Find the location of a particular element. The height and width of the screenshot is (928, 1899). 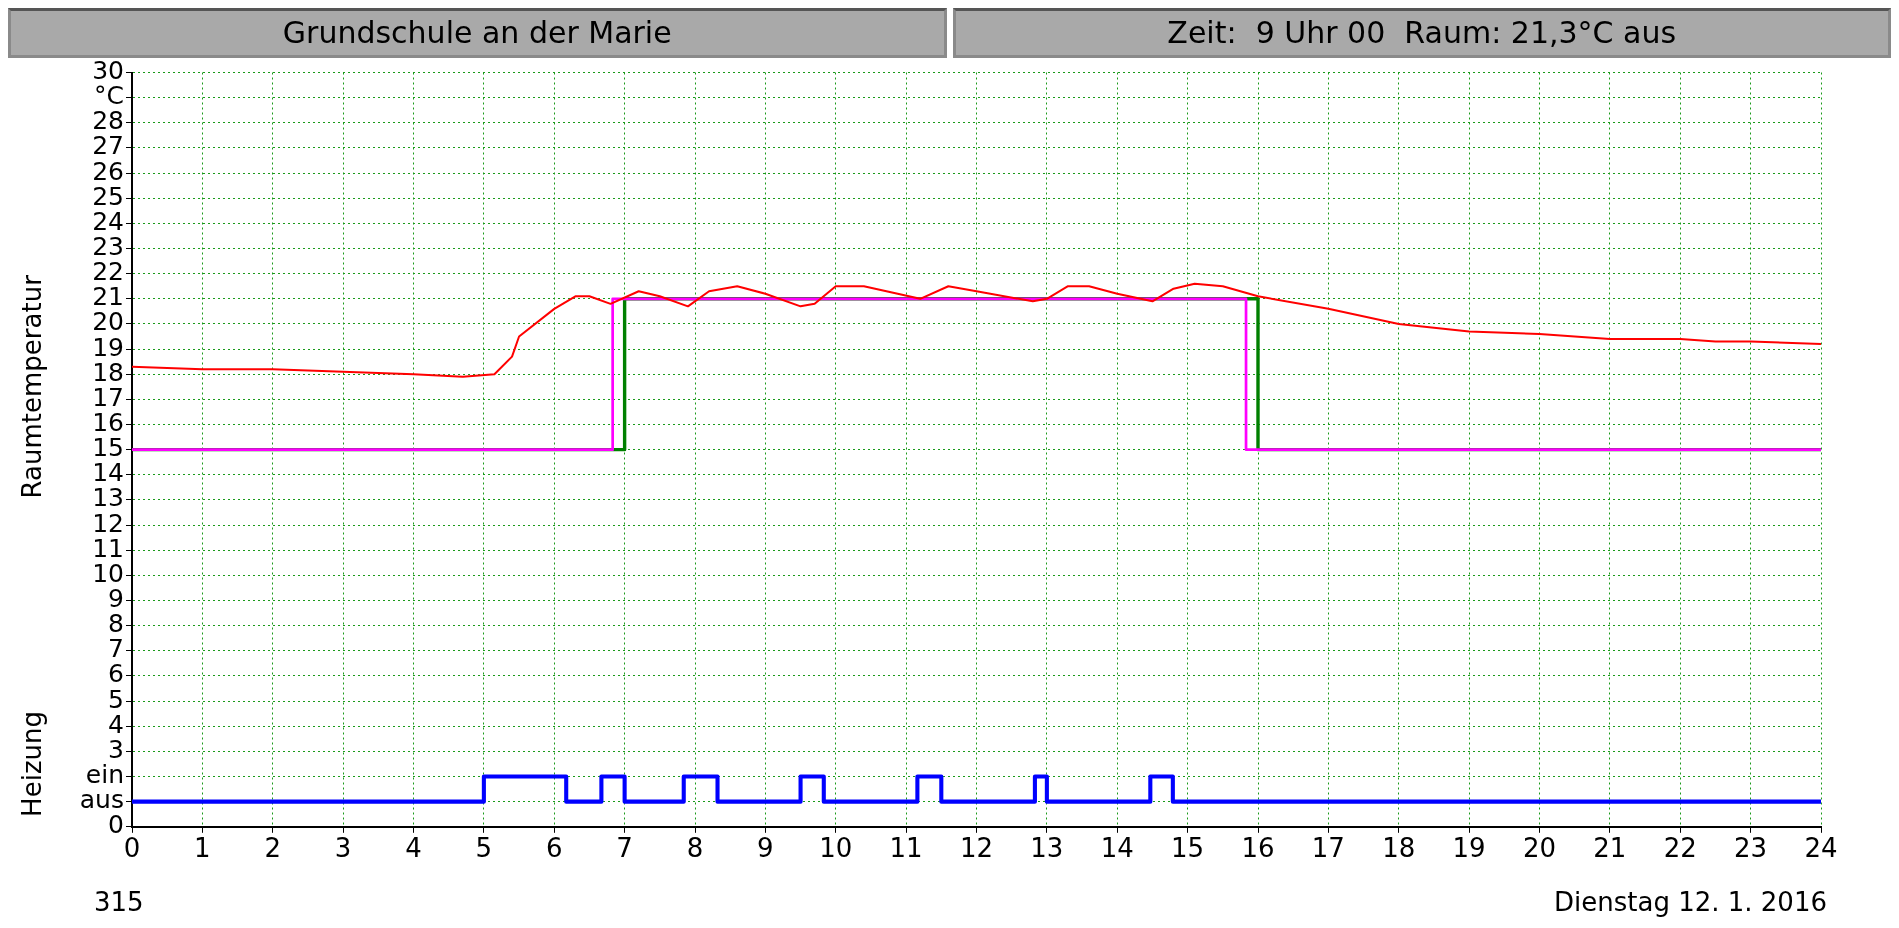

x-tick-label: 6 is located at coordinates (554, 848).